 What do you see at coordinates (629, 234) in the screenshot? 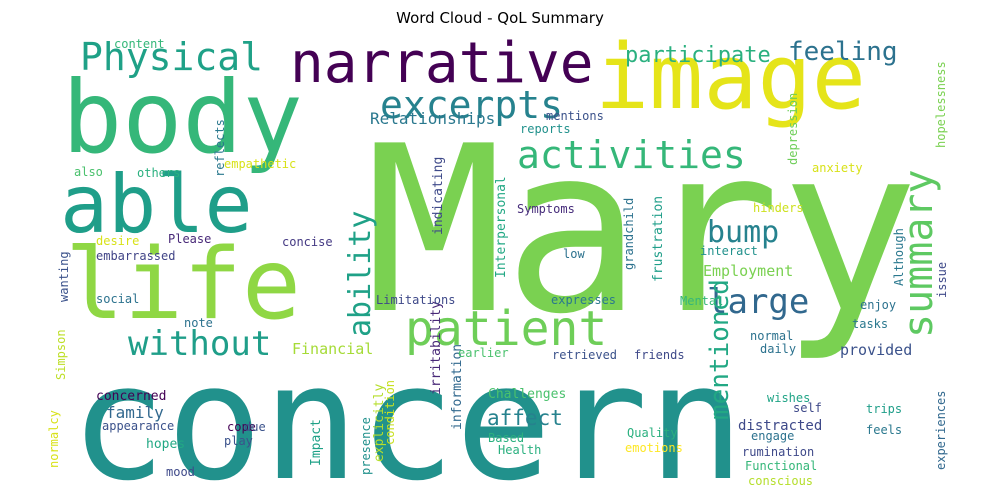
I see `word-grandchild: grandchild` at bounding box center [629, 234].